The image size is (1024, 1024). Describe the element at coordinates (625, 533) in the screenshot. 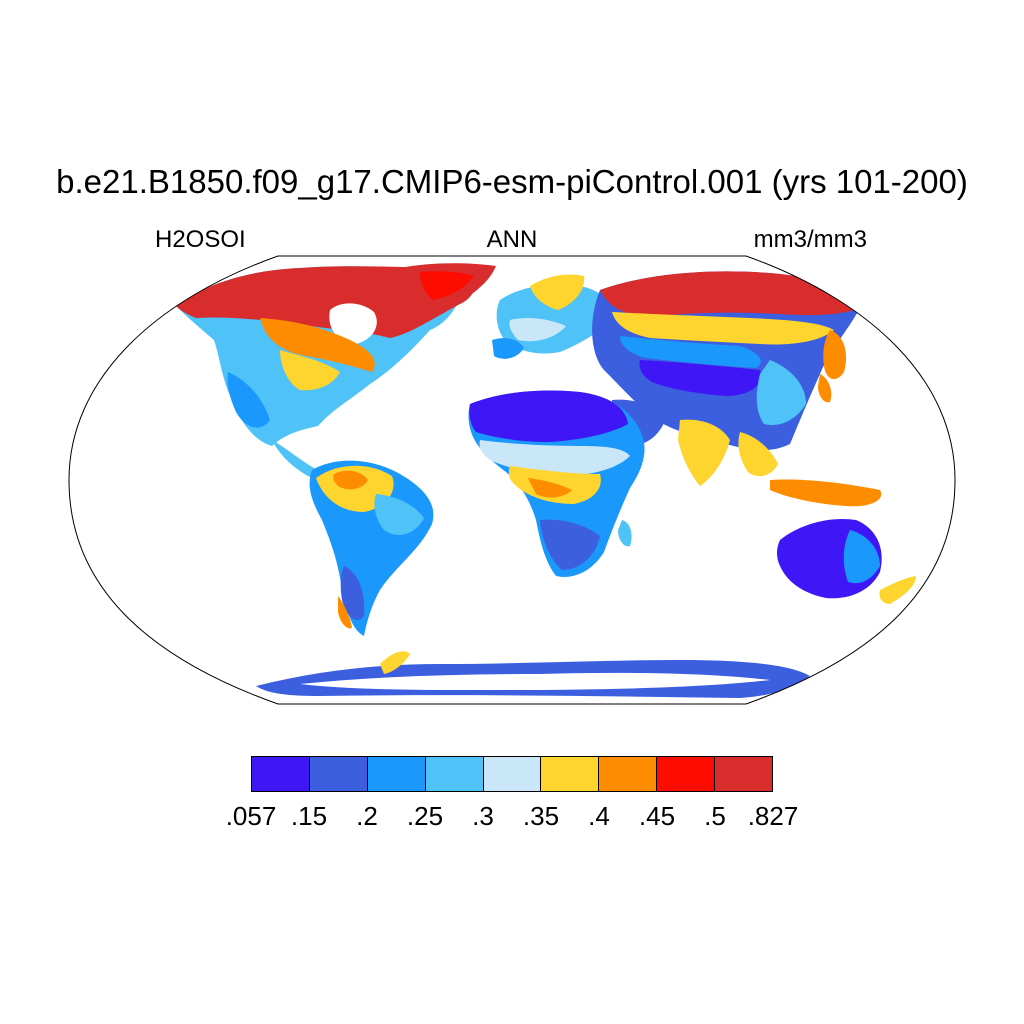

I see `madagascar` at that location.